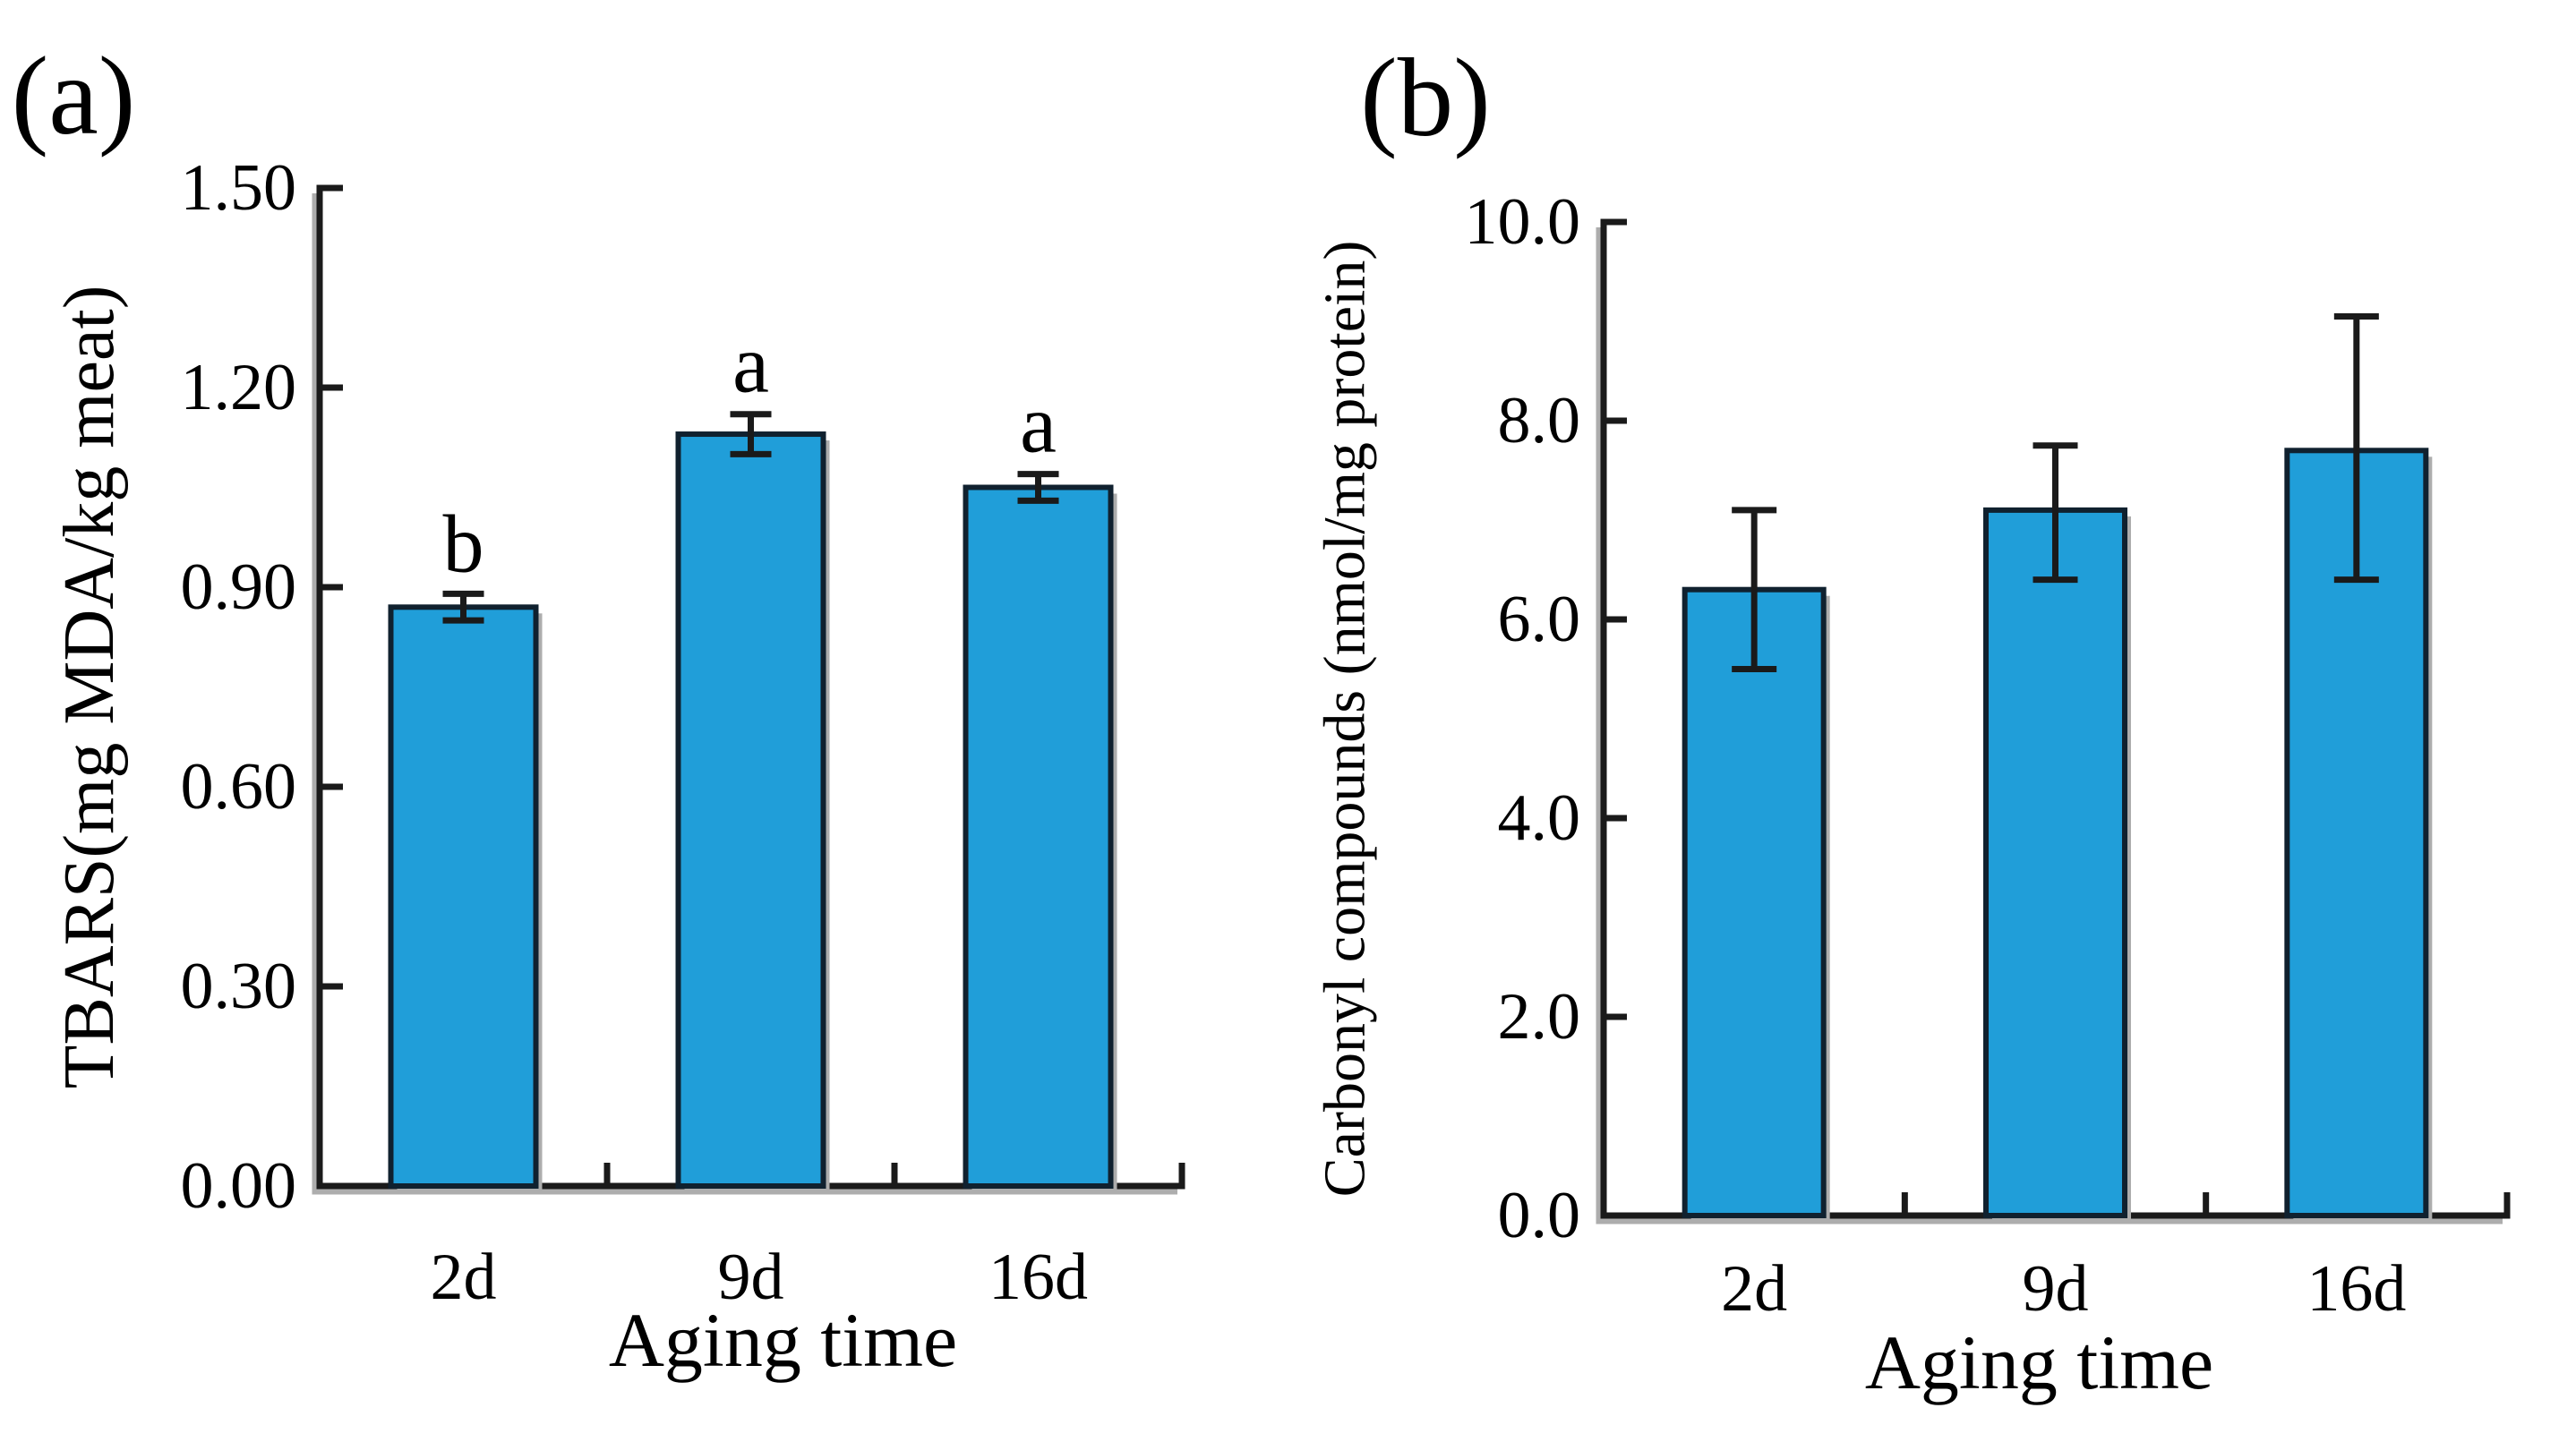 The height and width of the screenshot is (1442, 2576). I want to click on y-axis-tick-label: 0.0, so click(1539, 1215).